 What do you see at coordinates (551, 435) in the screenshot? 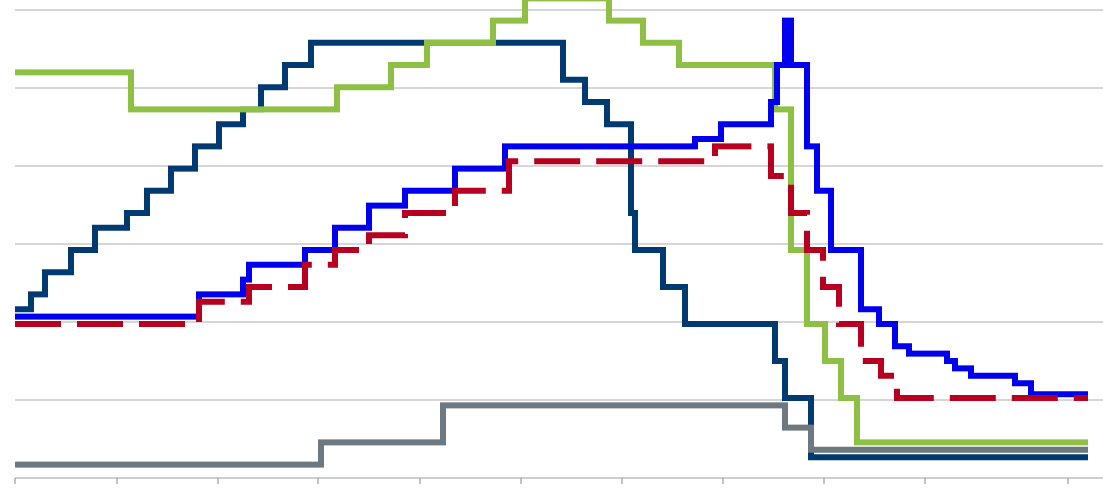
I see `series-line` at bounding box center [551, 435].